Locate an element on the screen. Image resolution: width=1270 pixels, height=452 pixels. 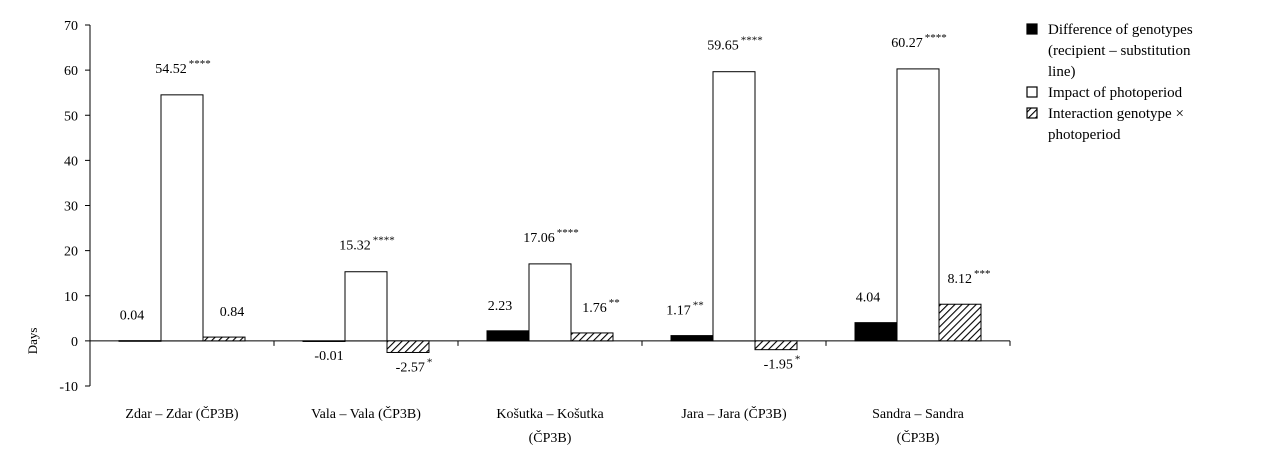
x-category-label: Jara – Jara (ČP3B) is located at coordinates (734, 413).